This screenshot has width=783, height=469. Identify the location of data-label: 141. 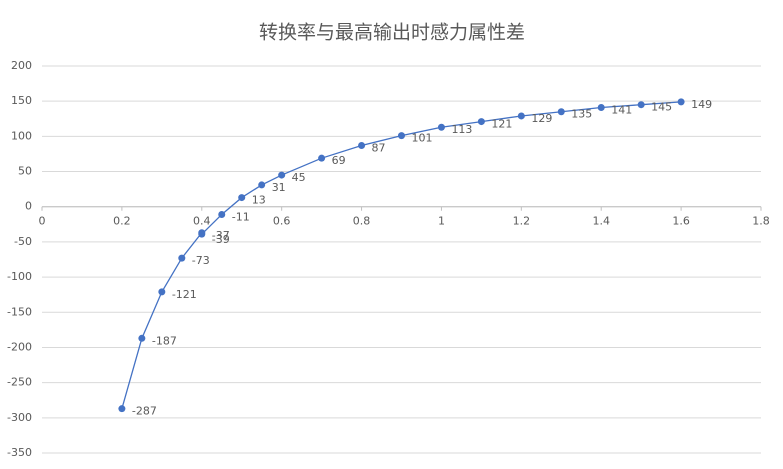
(621, 110).